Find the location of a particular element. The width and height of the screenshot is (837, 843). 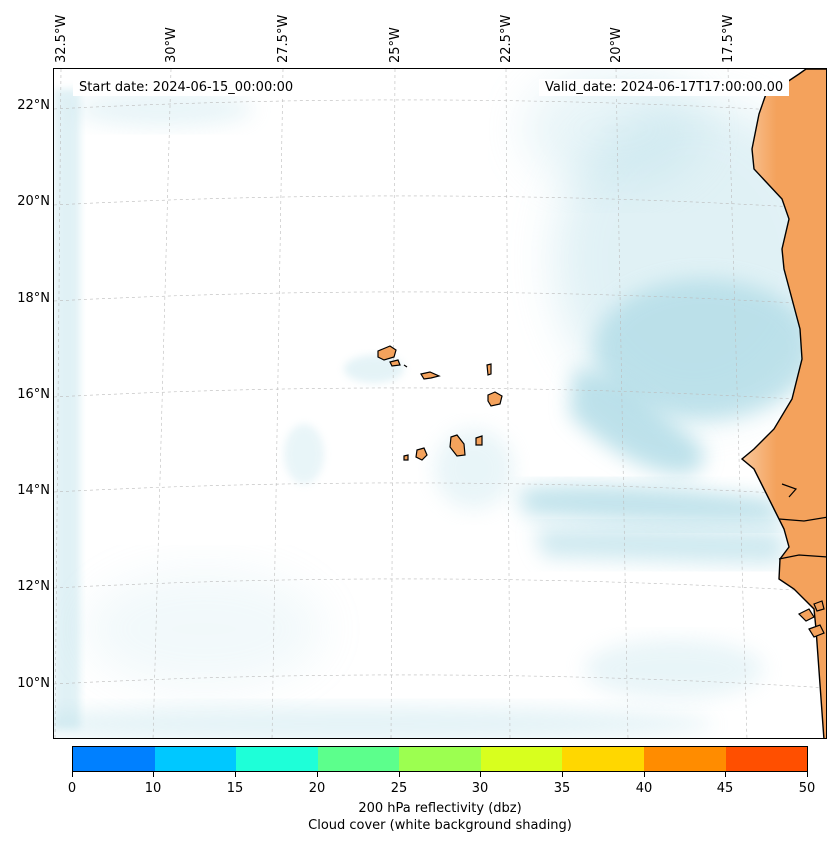

colorbar-title: 200 hPa reflectivity (dbz) is located at coordinates (440, 808).